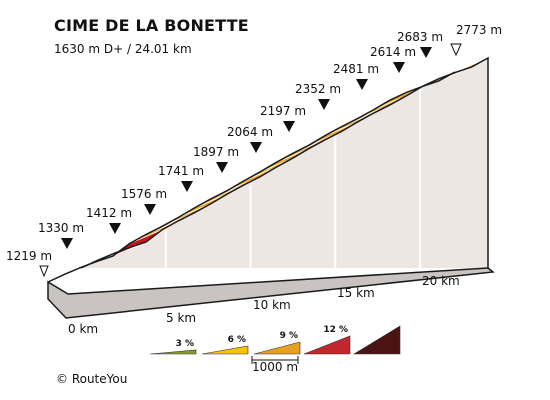 The image size is (550, 400). I want to click on altitude-label: 1412 m, so click(109, 213).